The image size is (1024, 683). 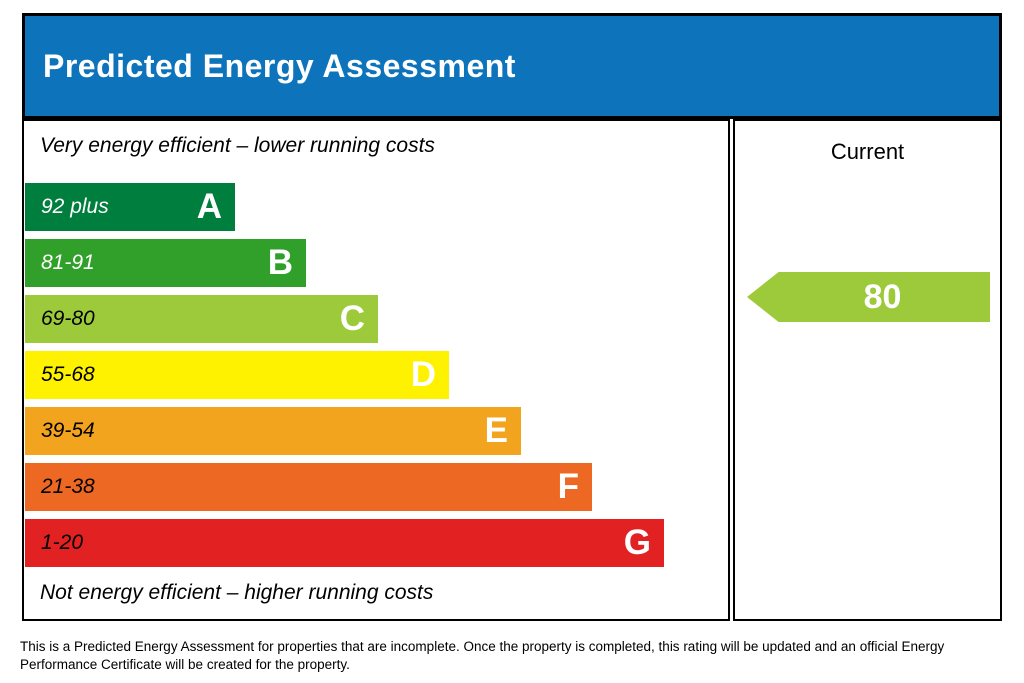 What do you see at coordinates (882, 297) in the screenshot?
I see `current-rating-value: 80` at bounding box center [882, 297].